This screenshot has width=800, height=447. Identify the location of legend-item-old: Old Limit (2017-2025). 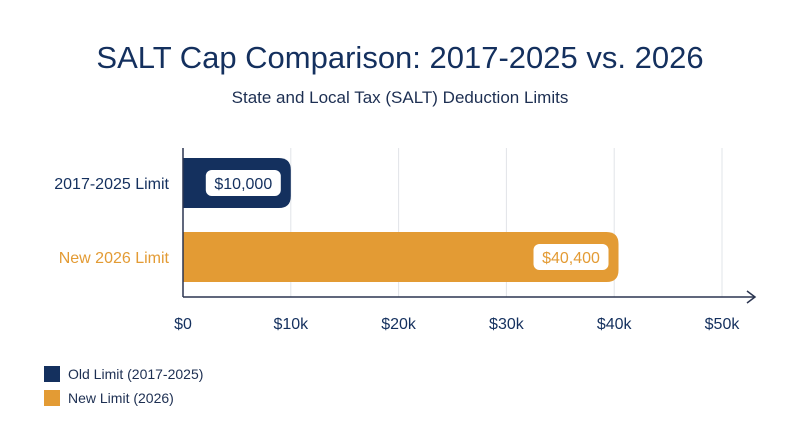
(123, 374).